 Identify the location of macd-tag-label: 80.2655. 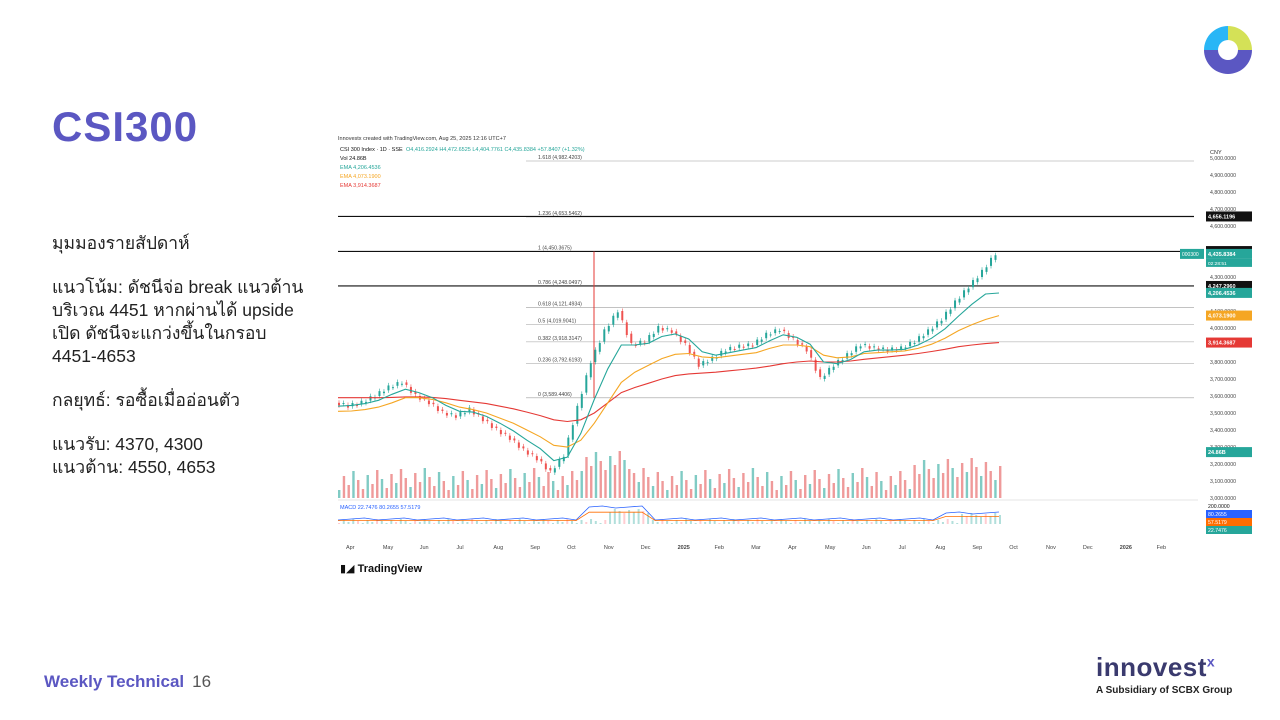
(1217, 515).